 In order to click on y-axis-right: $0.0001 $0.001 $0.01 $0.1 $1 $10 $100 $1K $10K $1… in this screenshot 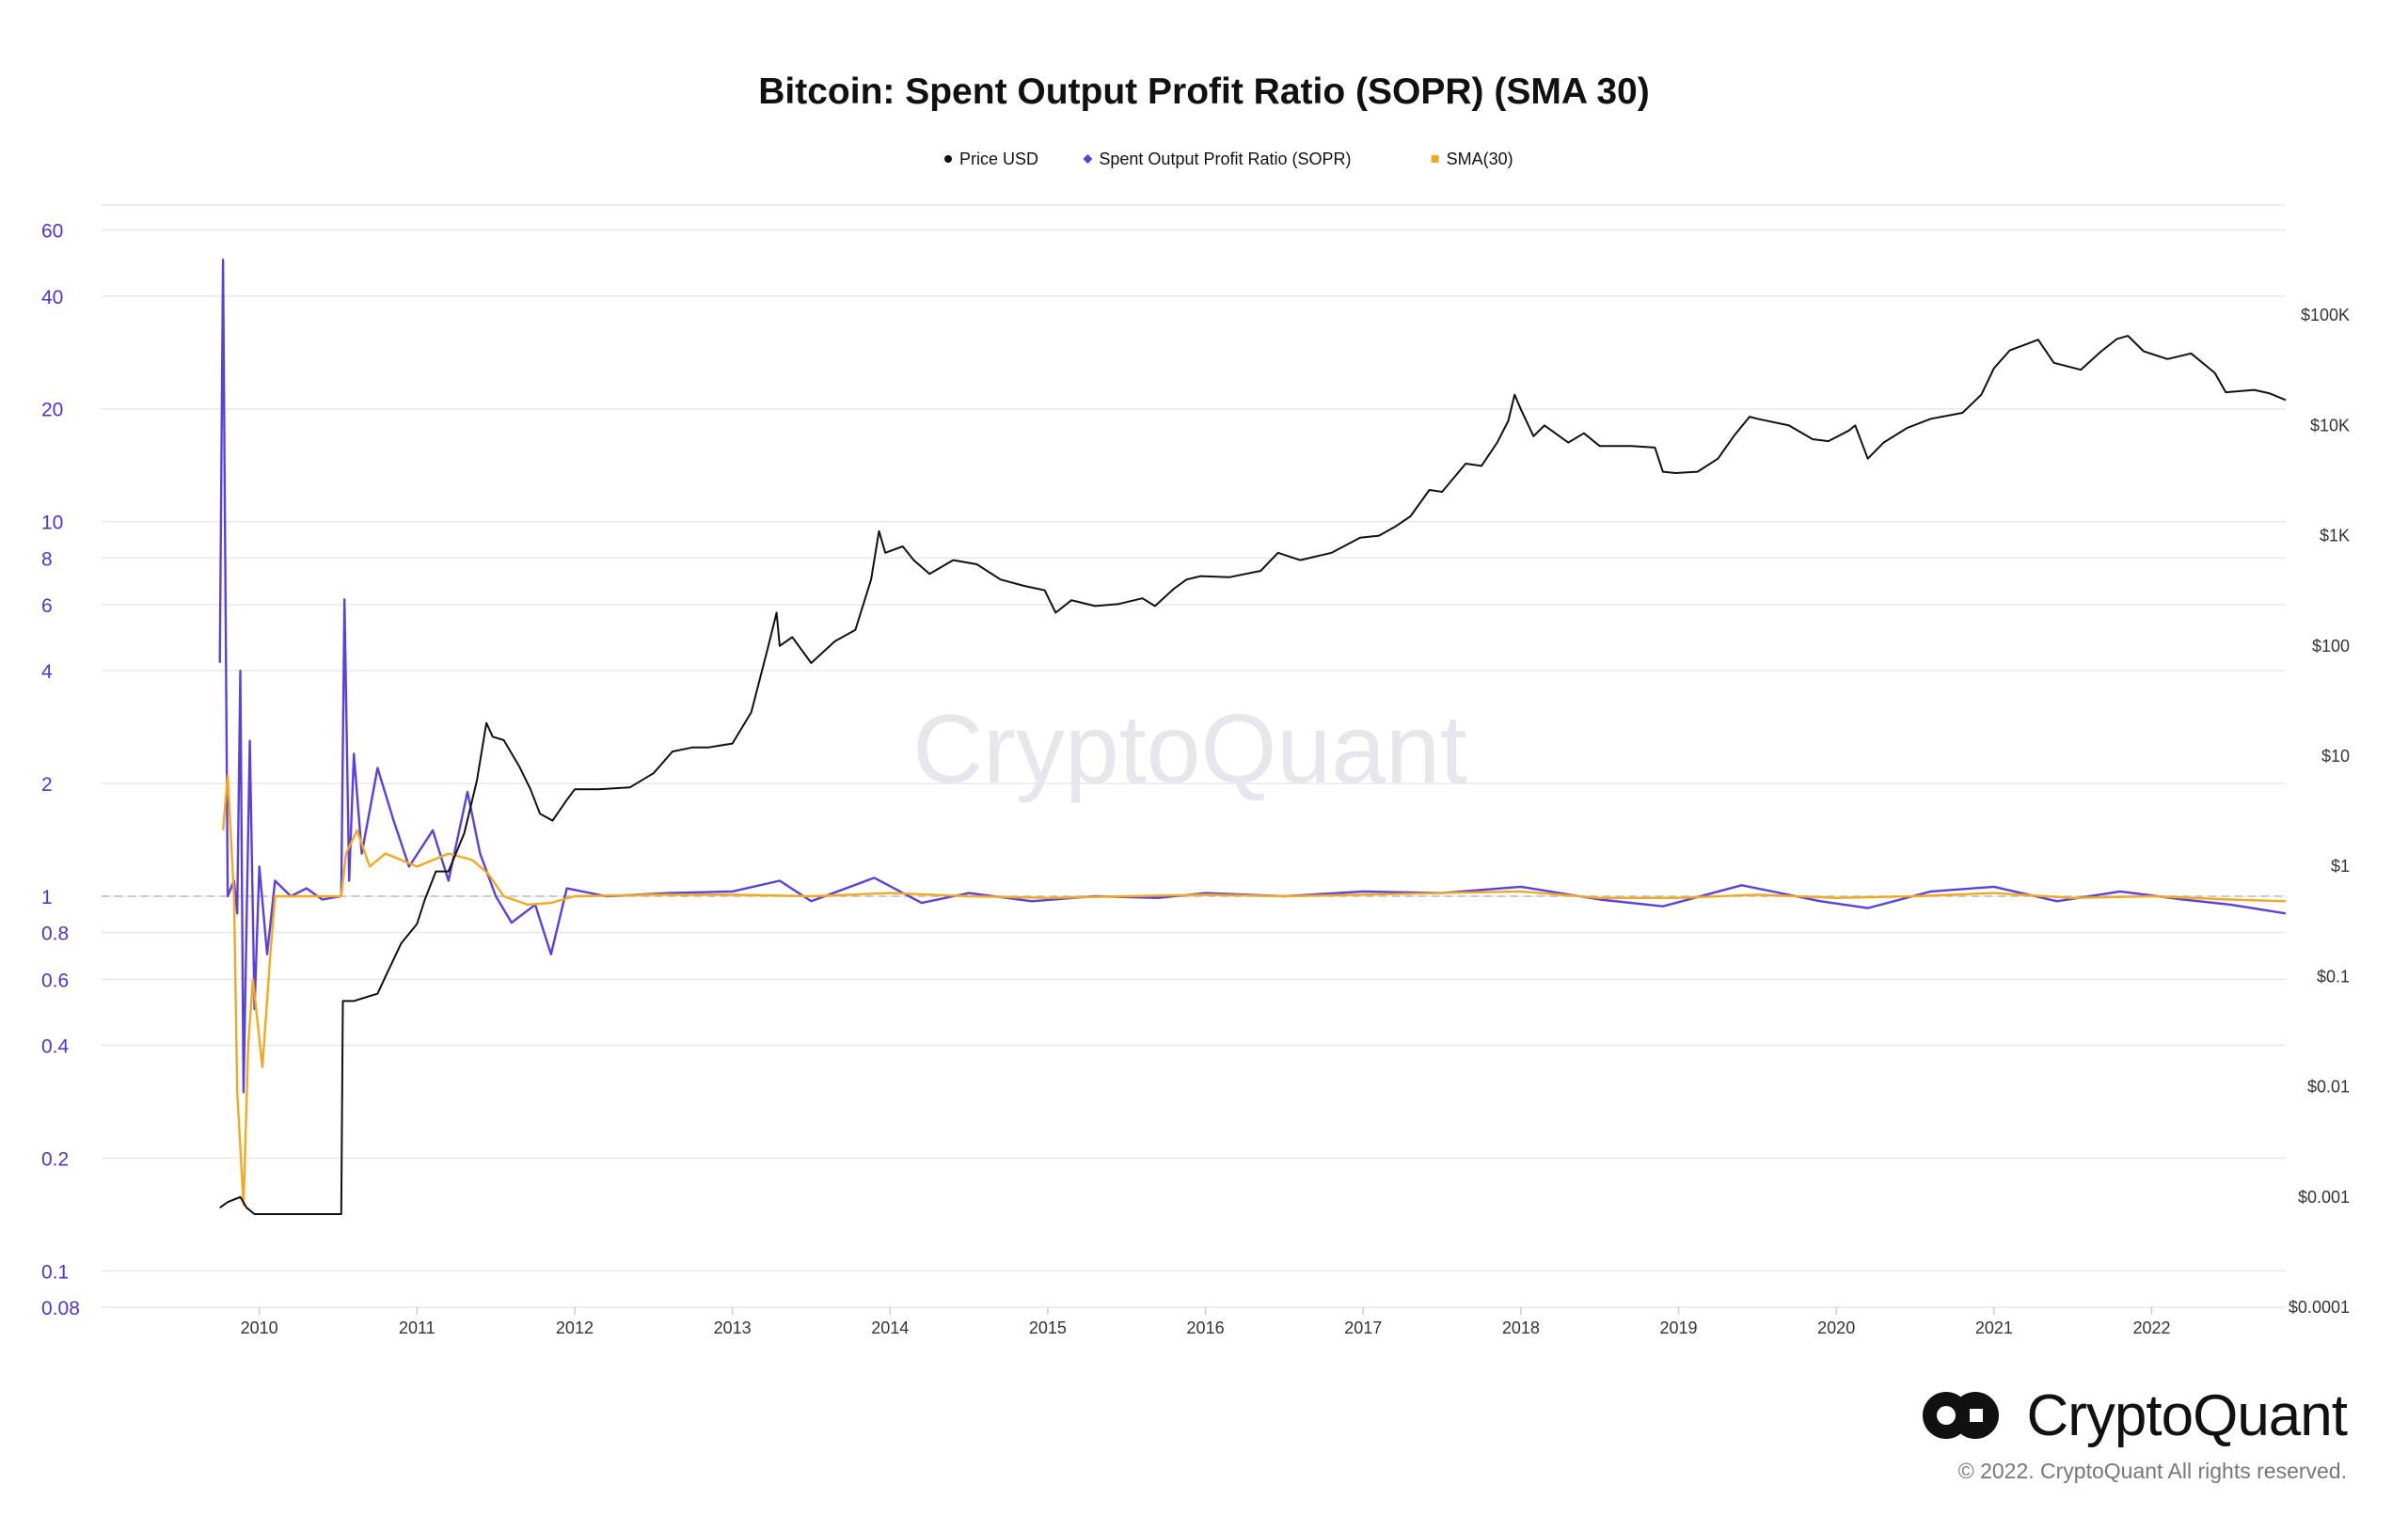, I will do `click(2319, 811)`.